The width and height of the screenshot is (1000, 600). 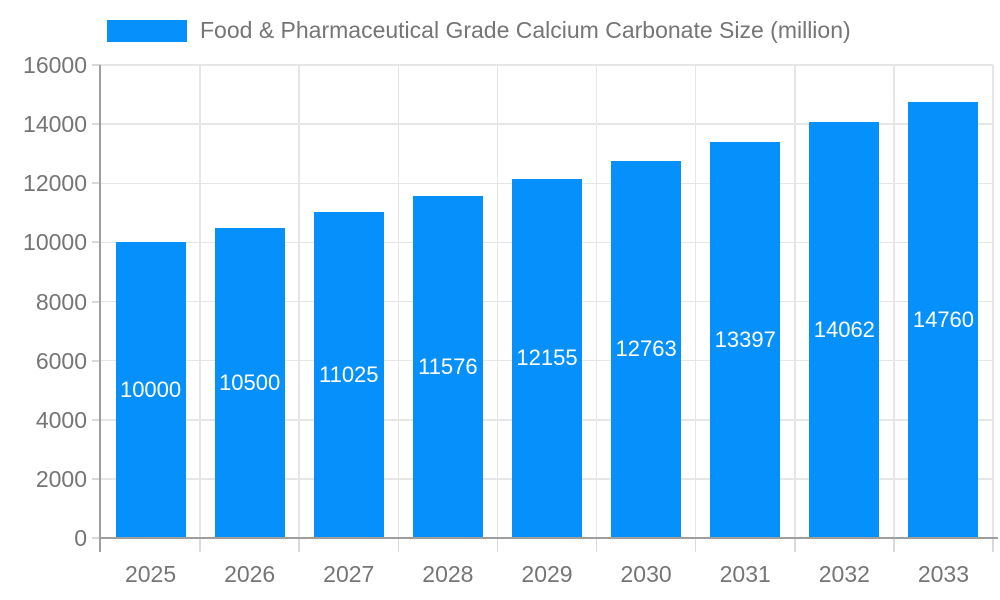 I want to click on y-axis-label: 14000, so click(x=55, y=124).